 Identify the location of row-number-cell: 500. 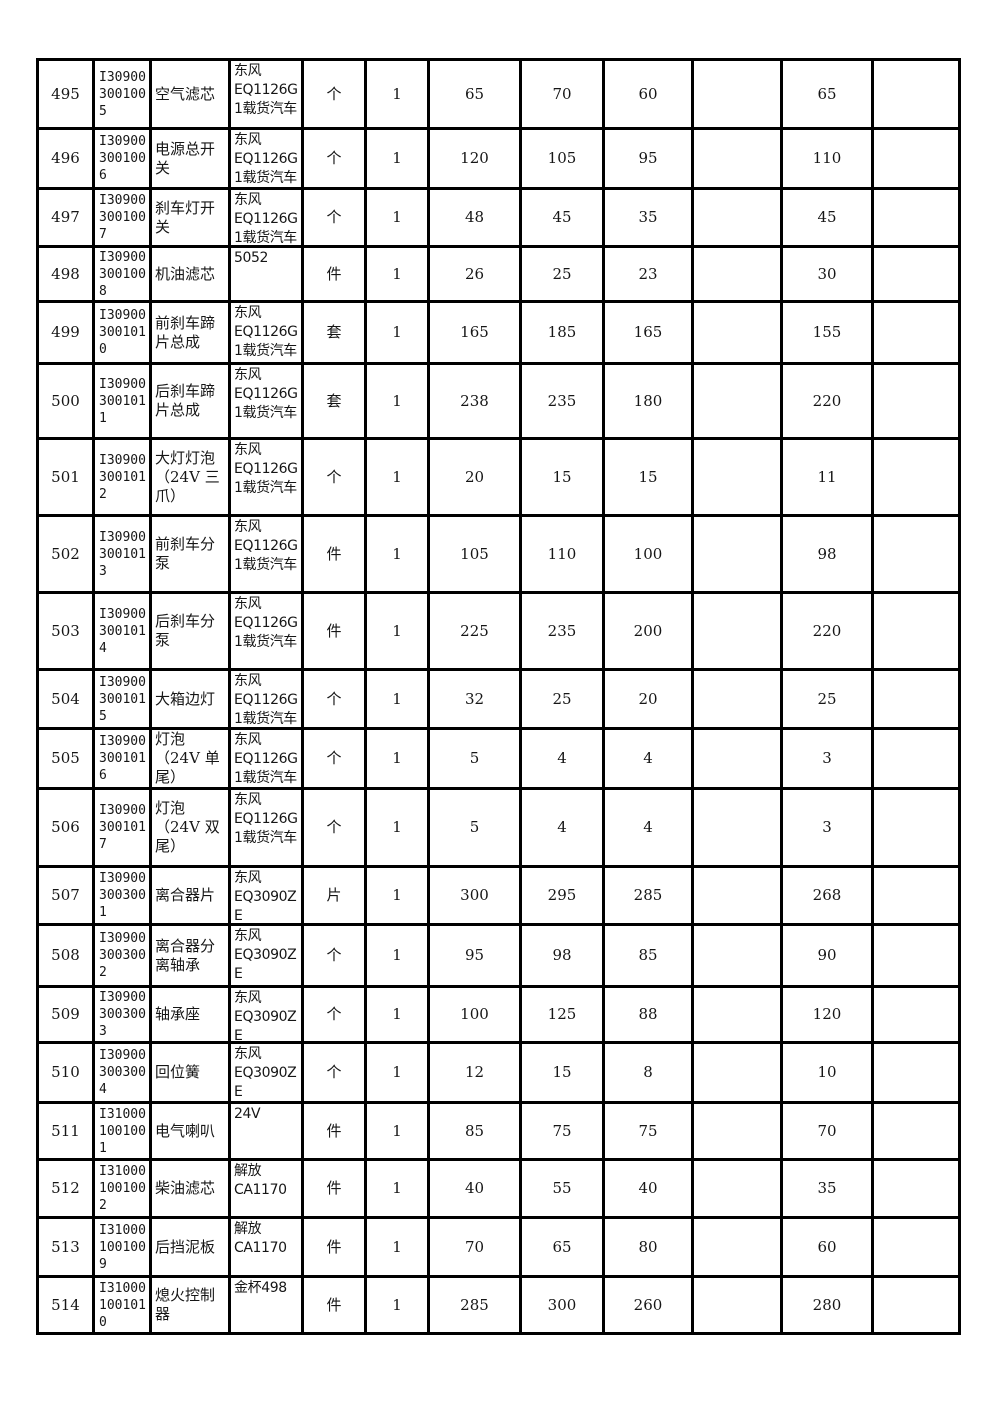
(67, 402).